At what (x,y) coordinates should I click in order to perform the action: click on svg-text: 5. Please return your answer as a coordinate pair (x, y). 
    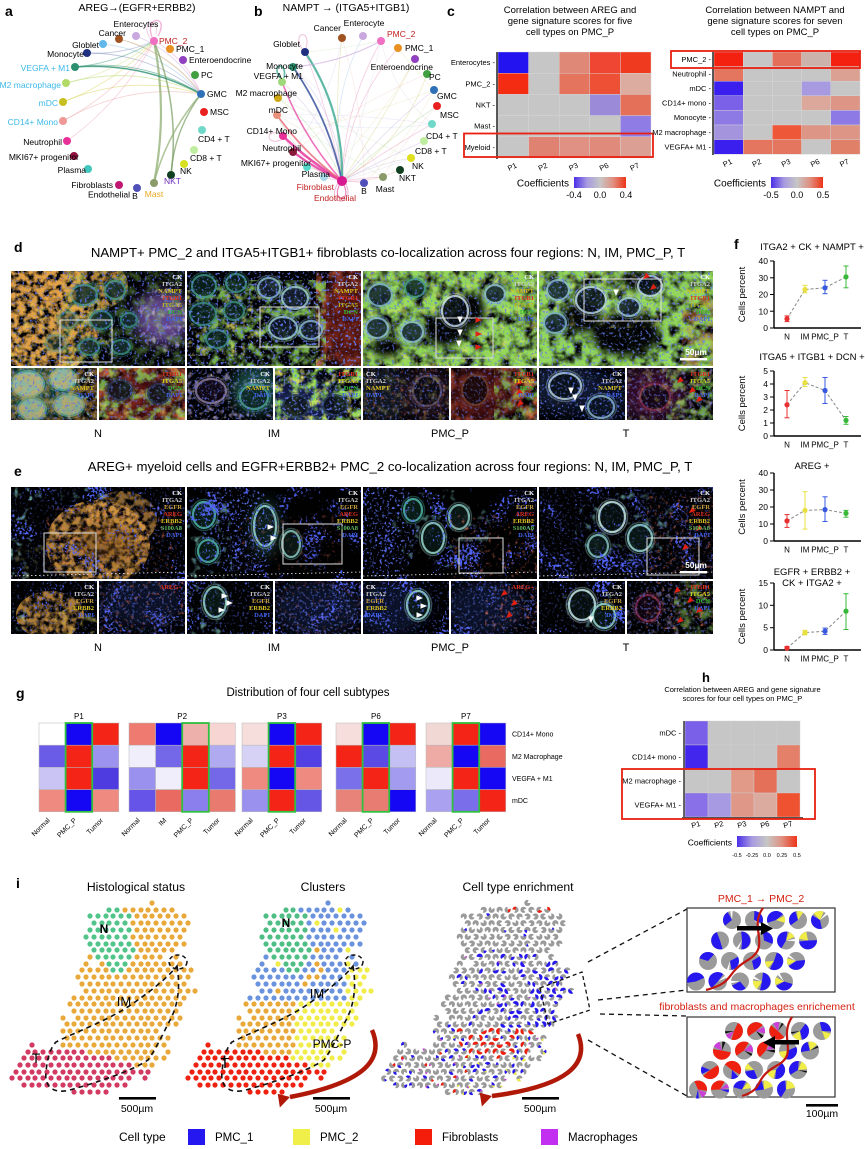
    Looking at the image, I should click on (765, 628).